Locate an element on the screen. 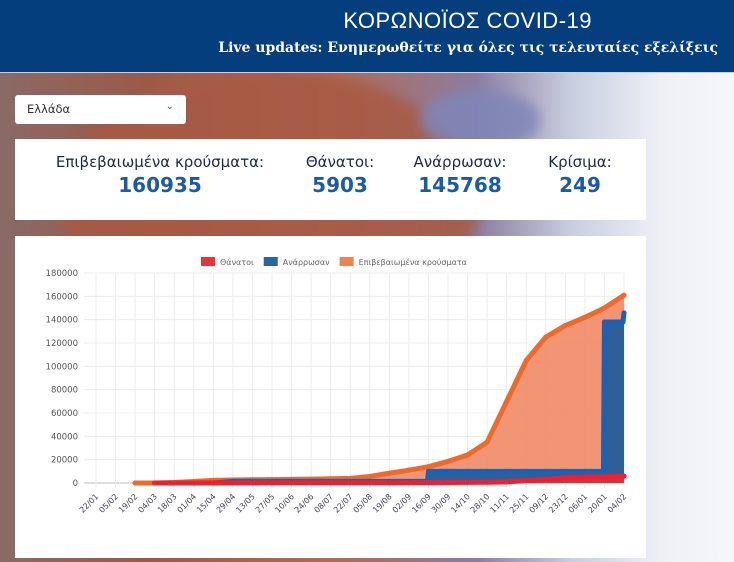 This screenshot has width=734, height=562. area-deaths is located at coordinates (389, 479).